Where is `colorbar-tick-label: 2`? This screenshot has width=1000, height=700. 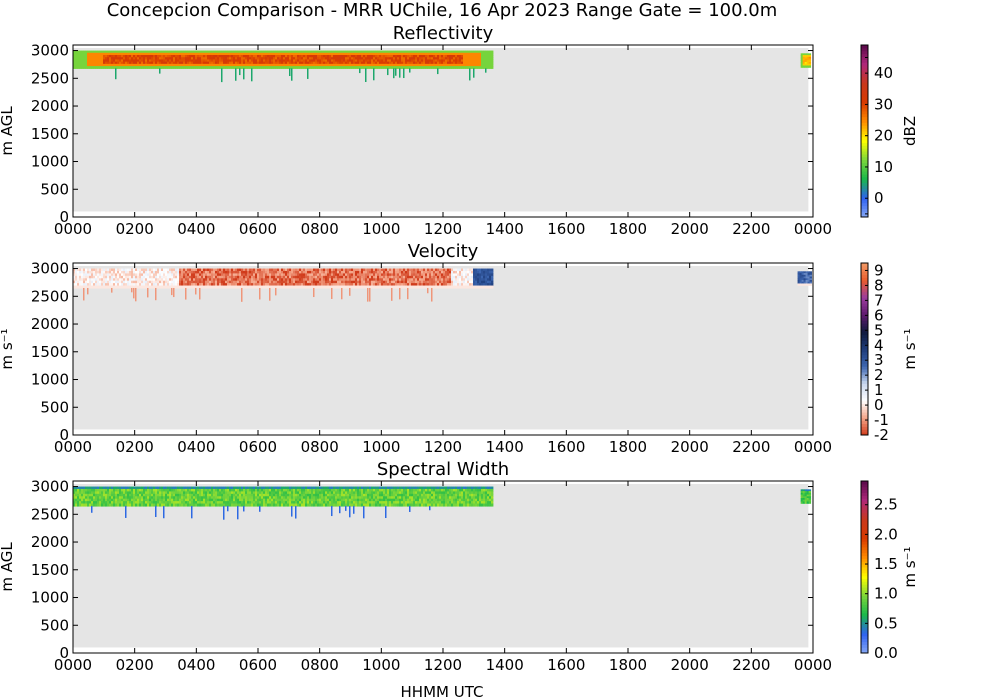
colorbar-tick-label: 2 is located at coordinates (879, 375).